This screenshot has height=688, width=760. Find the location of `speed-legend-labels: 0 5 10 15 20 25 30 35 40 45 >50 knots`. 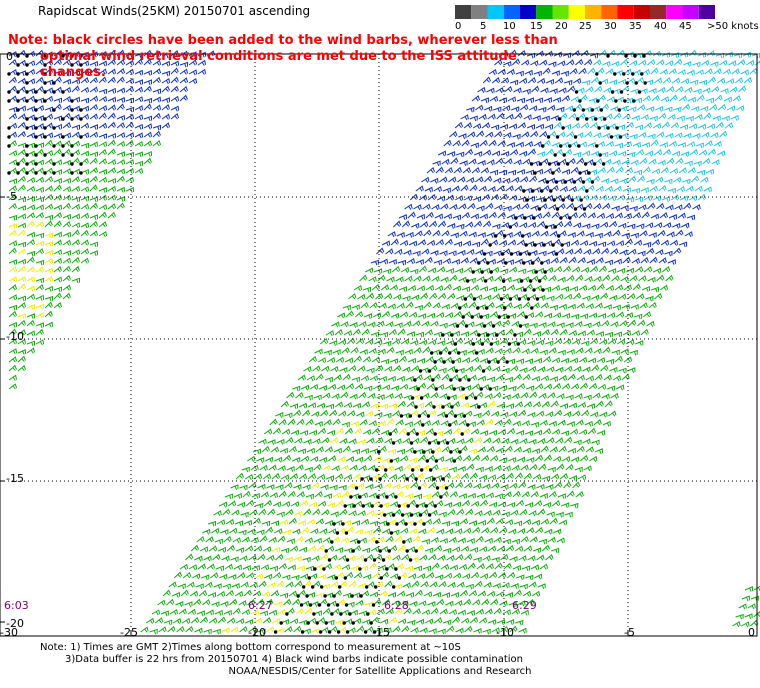

speed-legend-labels: 0 5 10 15 20 25 30 35 40 45 >50 knots is located at coordinates (607, 27).